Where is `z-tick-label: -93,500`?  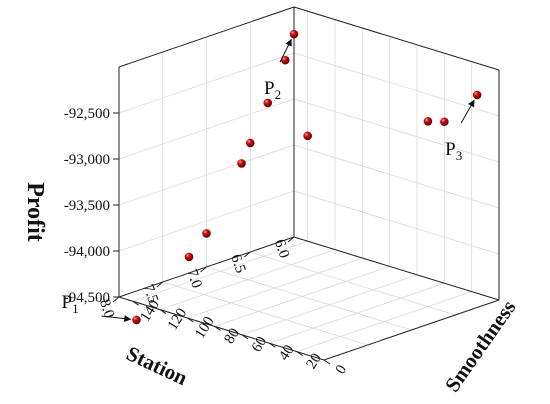
z-tick-label: -93,500 is located at coordinates (87, 206).